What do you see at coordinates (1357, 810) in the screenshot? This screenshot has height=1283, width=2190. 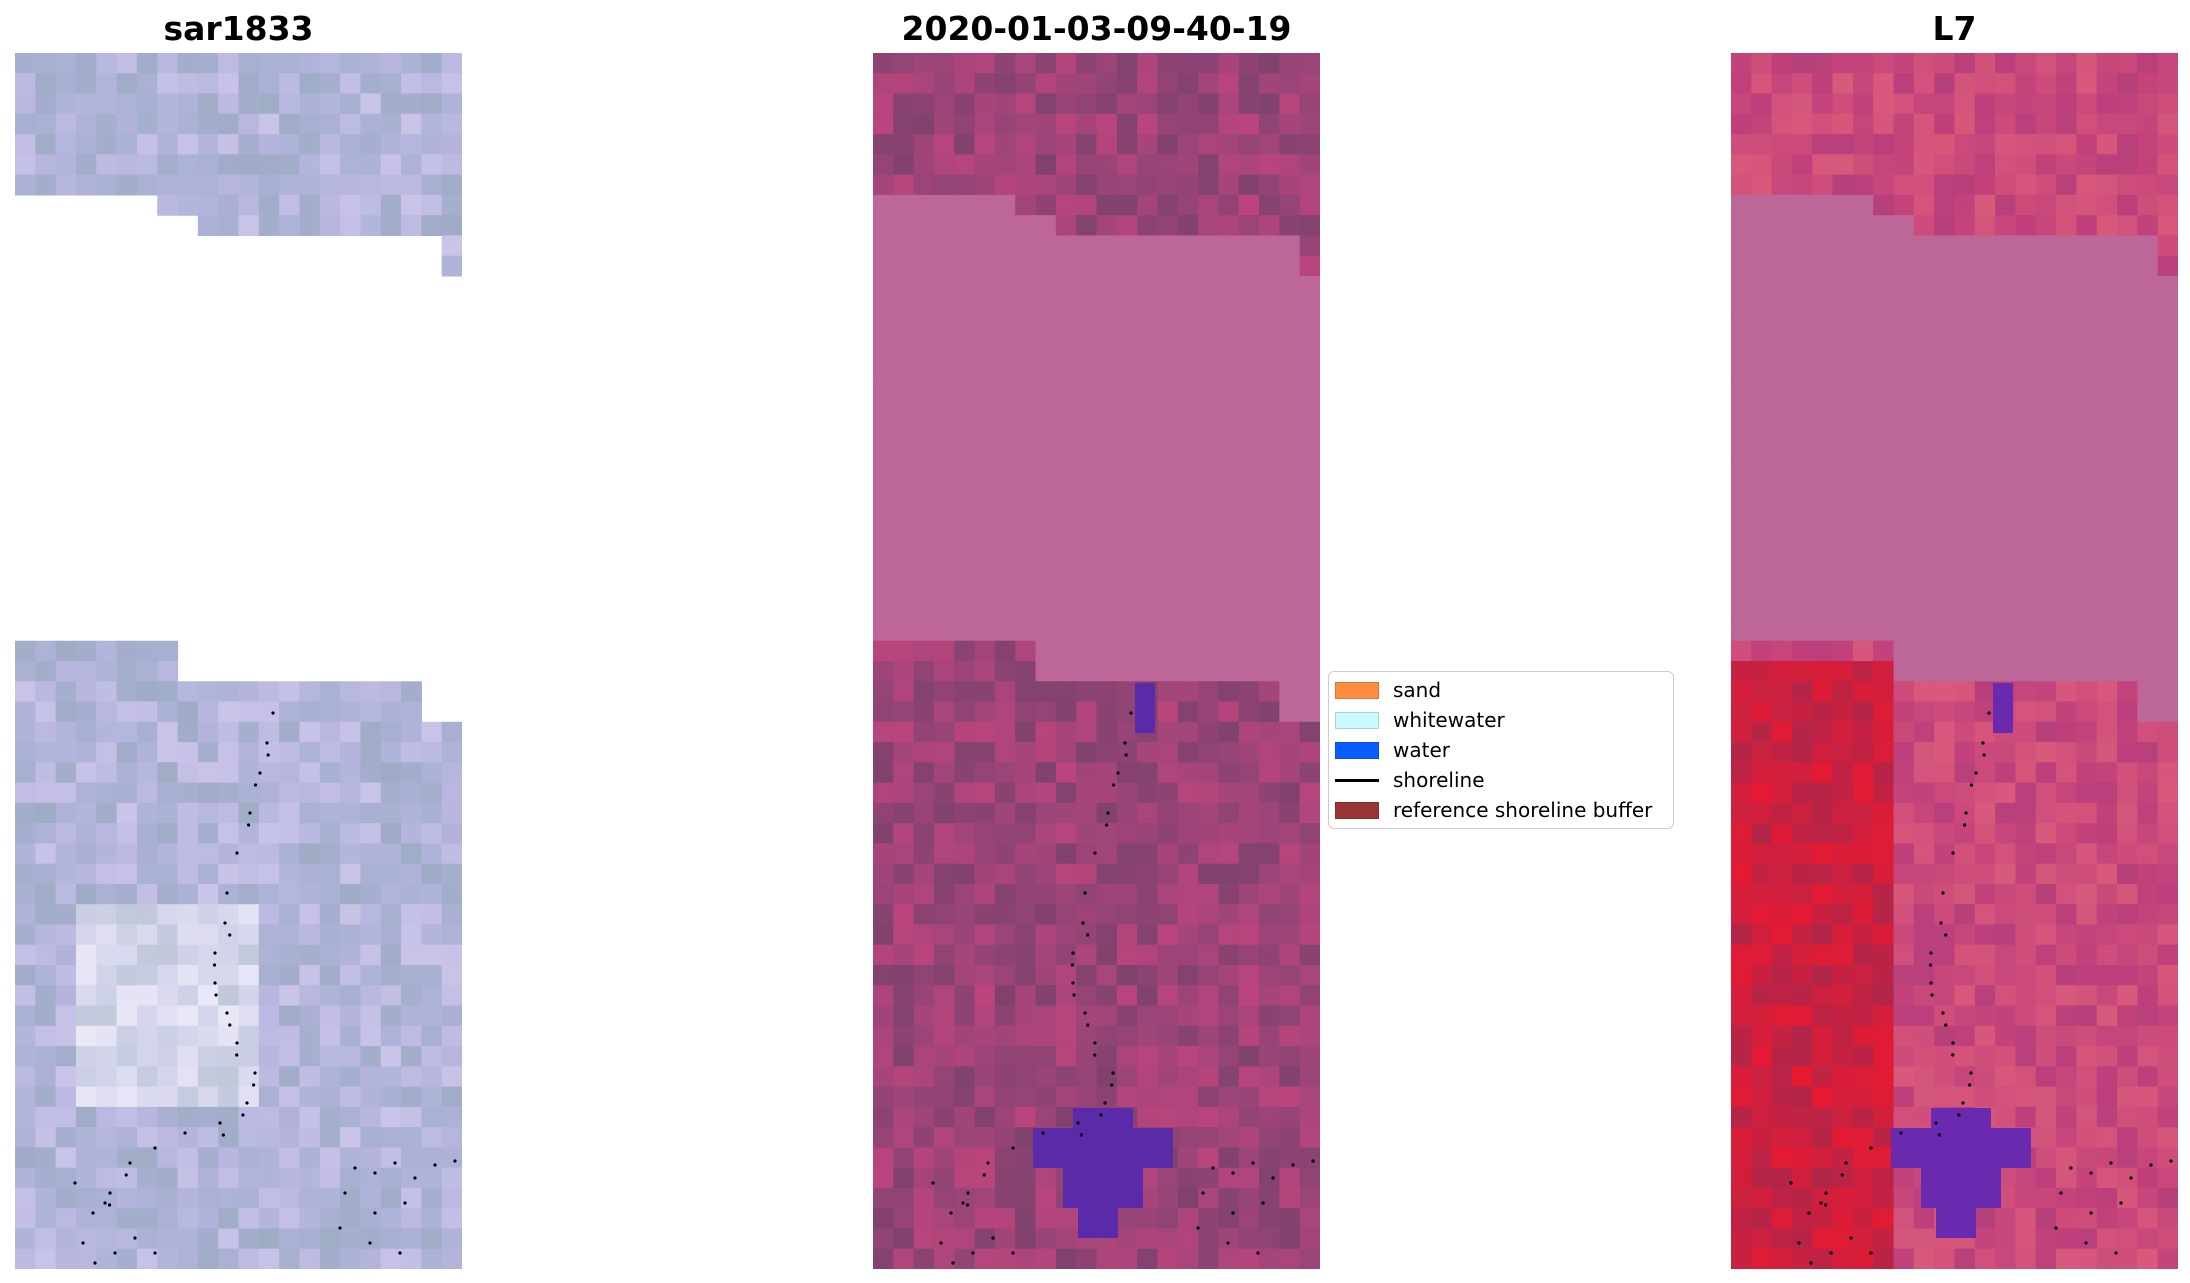 I see `reference-buffer-swatch` at bounding box center [1357, 810].